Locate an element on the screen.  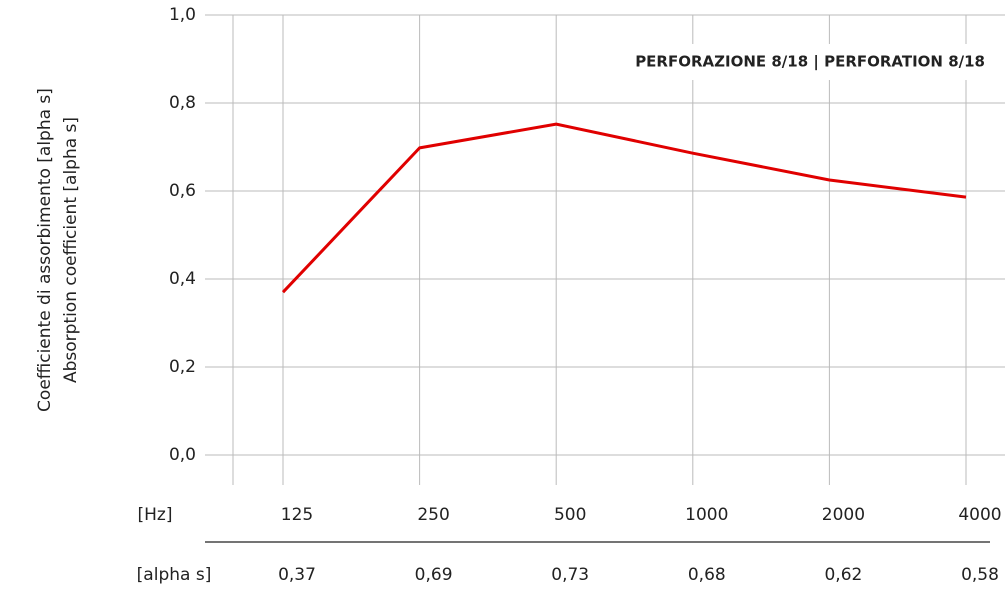
table-cell: 0,58 is located at coordinates (980, 575).